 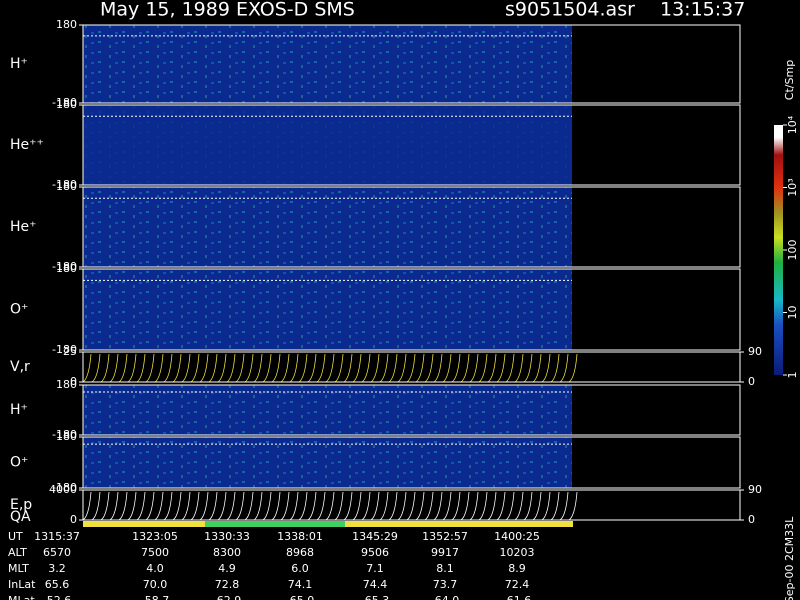 What do you see at coordinates (23, 227) in the screenshot?
I see `panel-label: He⁺` at bounding box center [23, 227].